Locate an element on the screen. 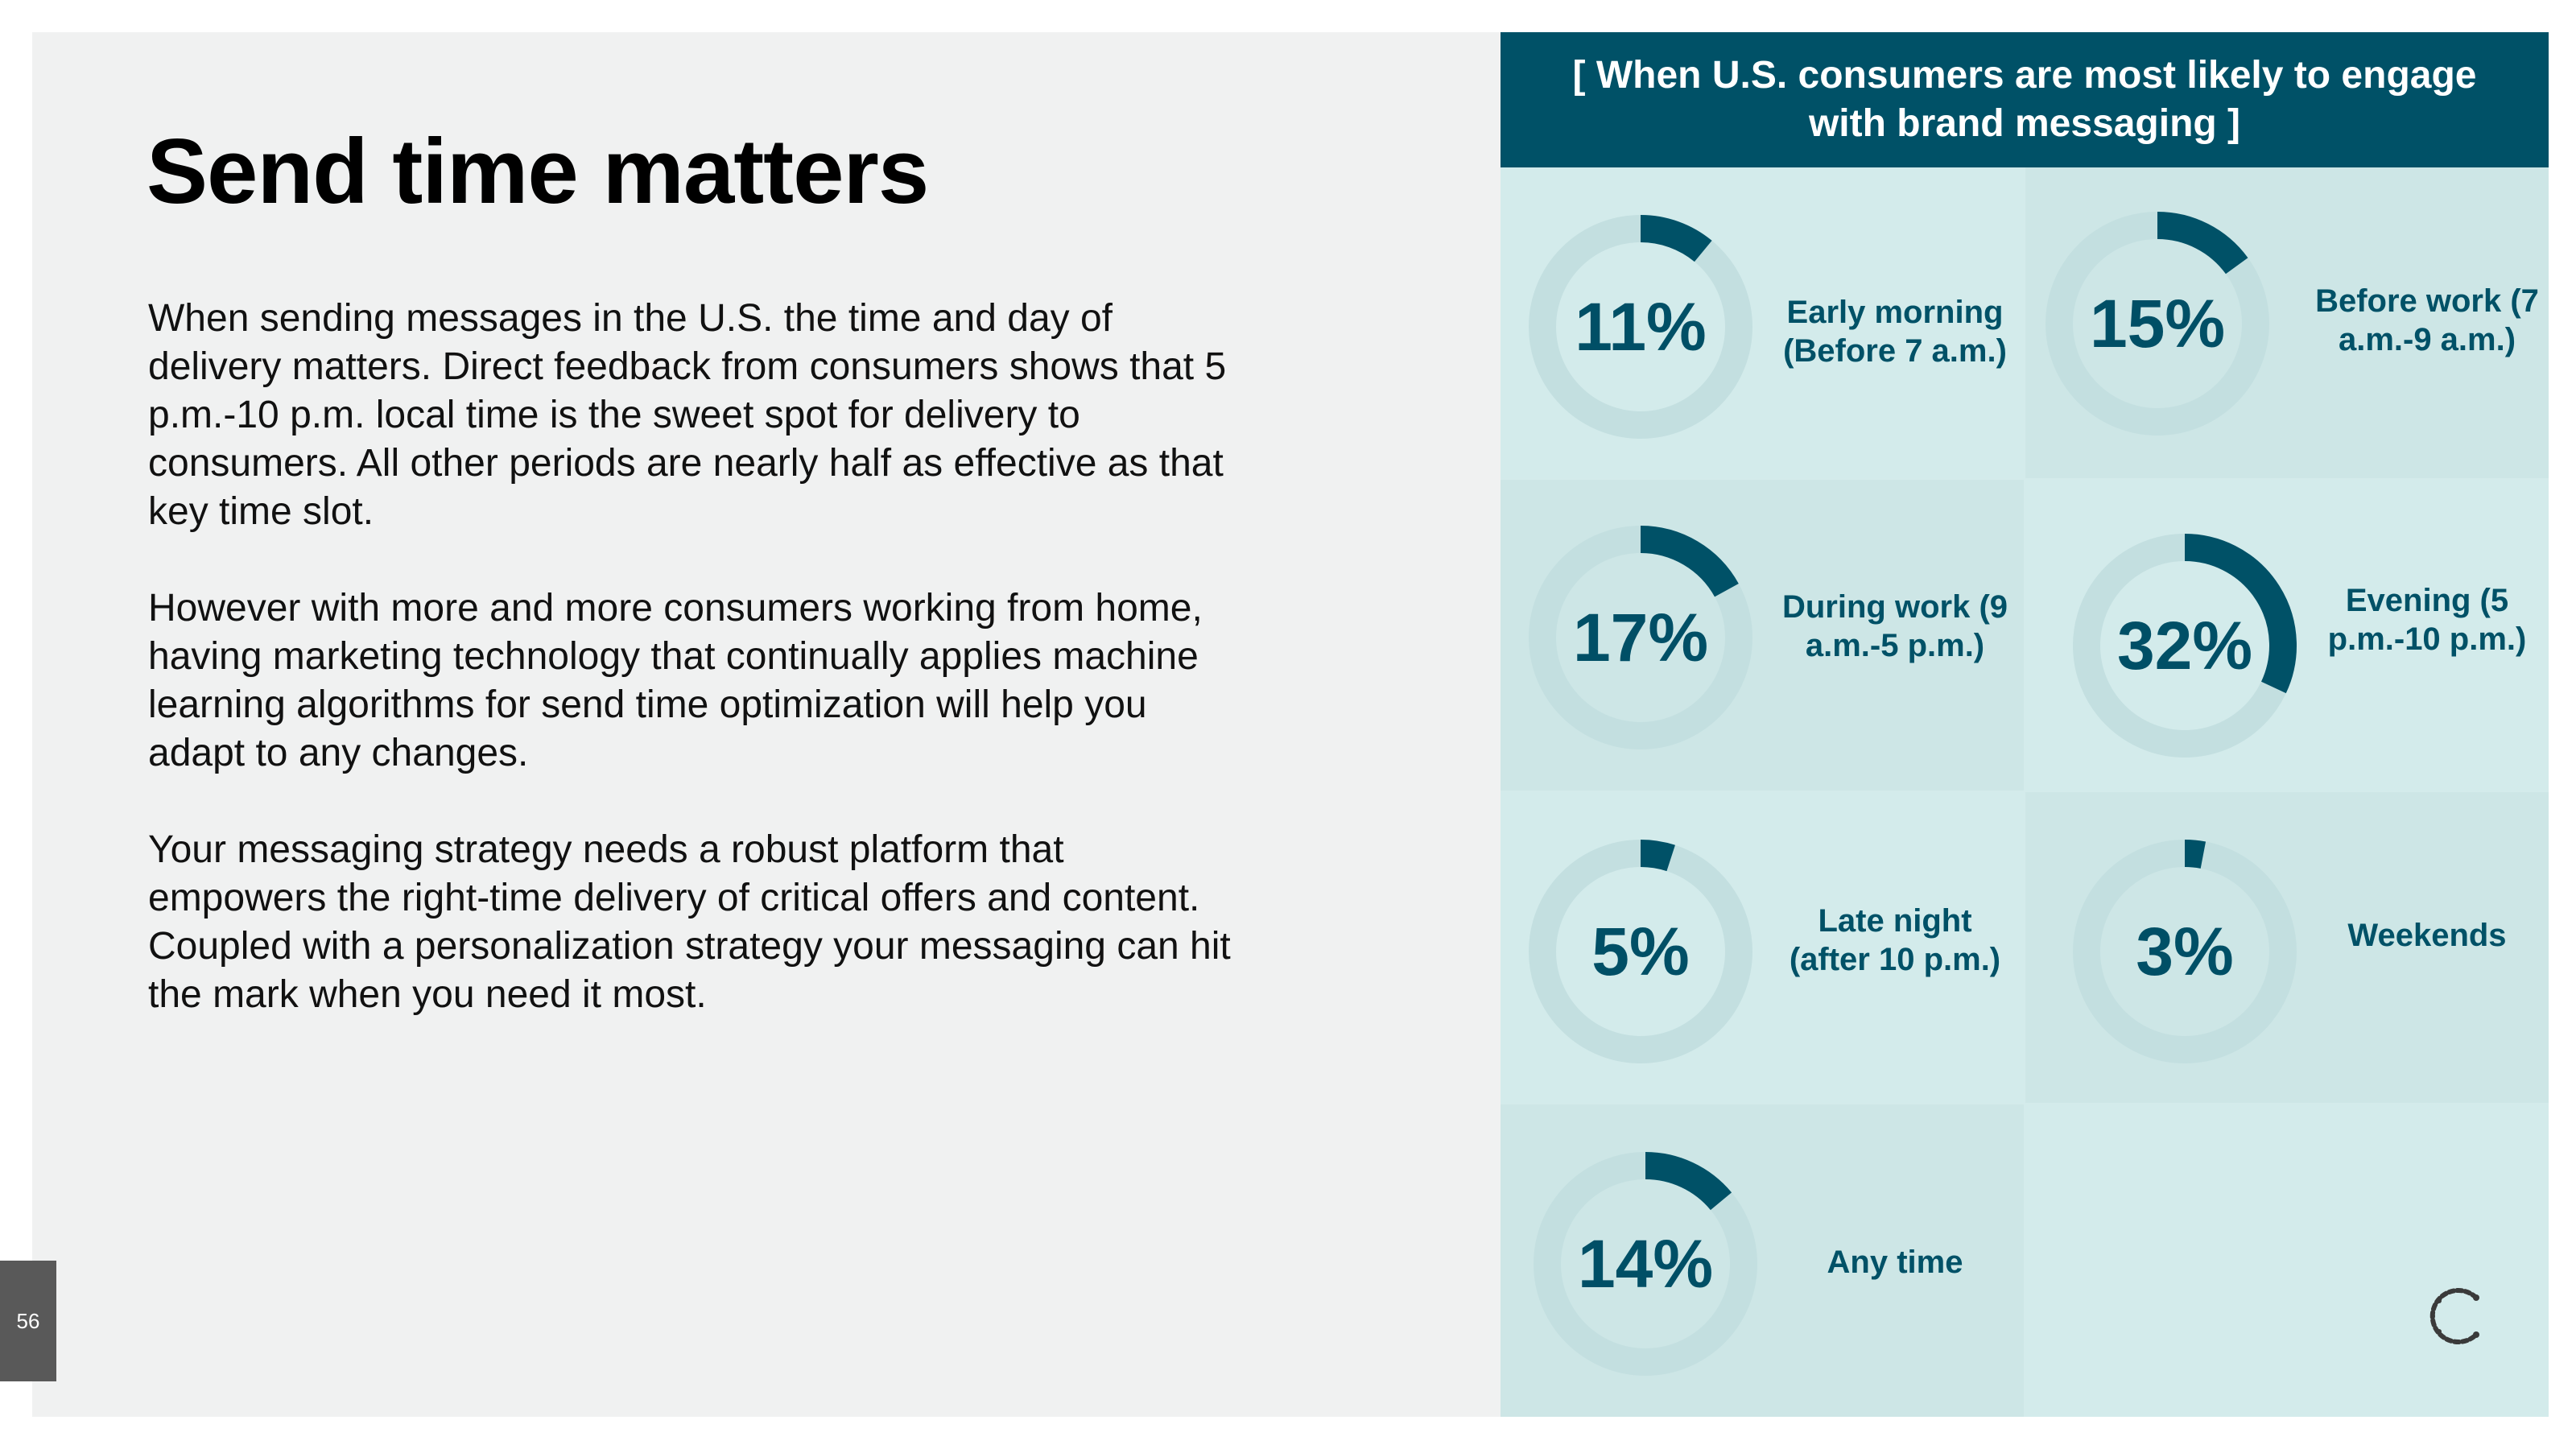 The image size is (2576, 1449). cell-before-work is located at coordinates (2287, 322).